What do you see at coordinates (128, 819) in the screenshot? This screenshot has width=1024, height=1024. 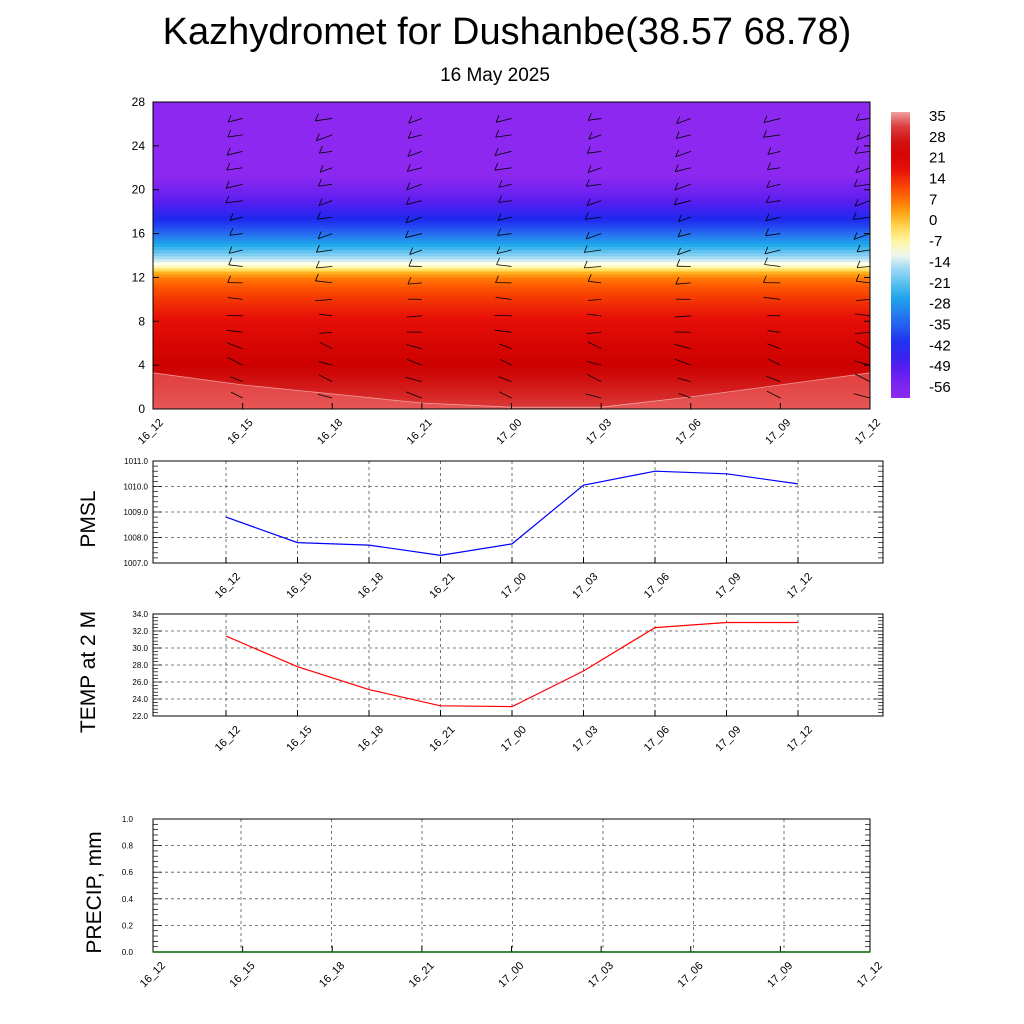 I see `y-tick-label: 1.0` at bounding box center [128, 819].